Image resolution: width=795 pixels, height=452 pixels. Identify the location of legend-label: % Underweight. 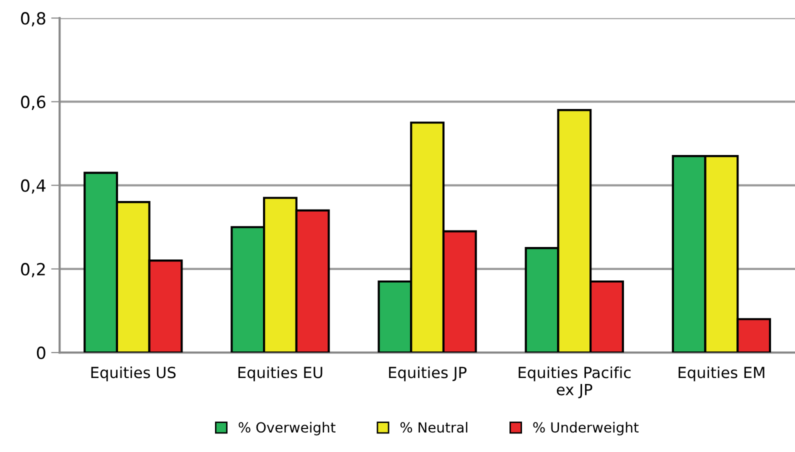
(586, 429).